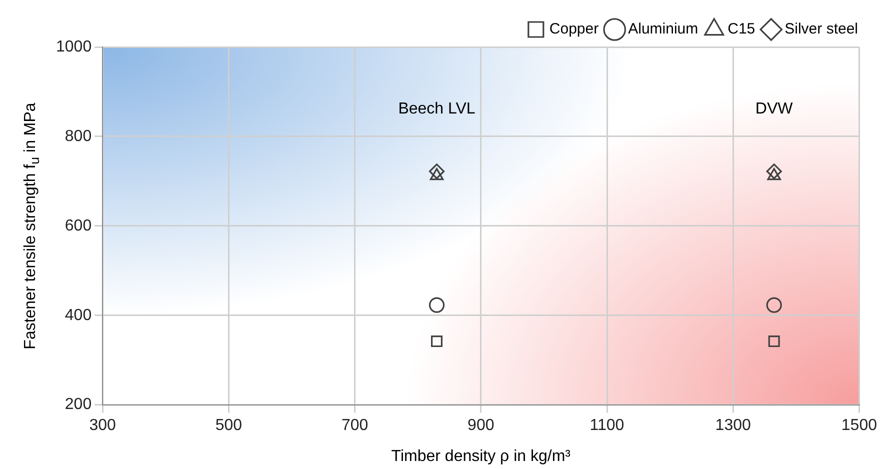  Describe the element at coordinates (607, 425) in the screenshot. I see `x-tick-label: 1100` at that location.